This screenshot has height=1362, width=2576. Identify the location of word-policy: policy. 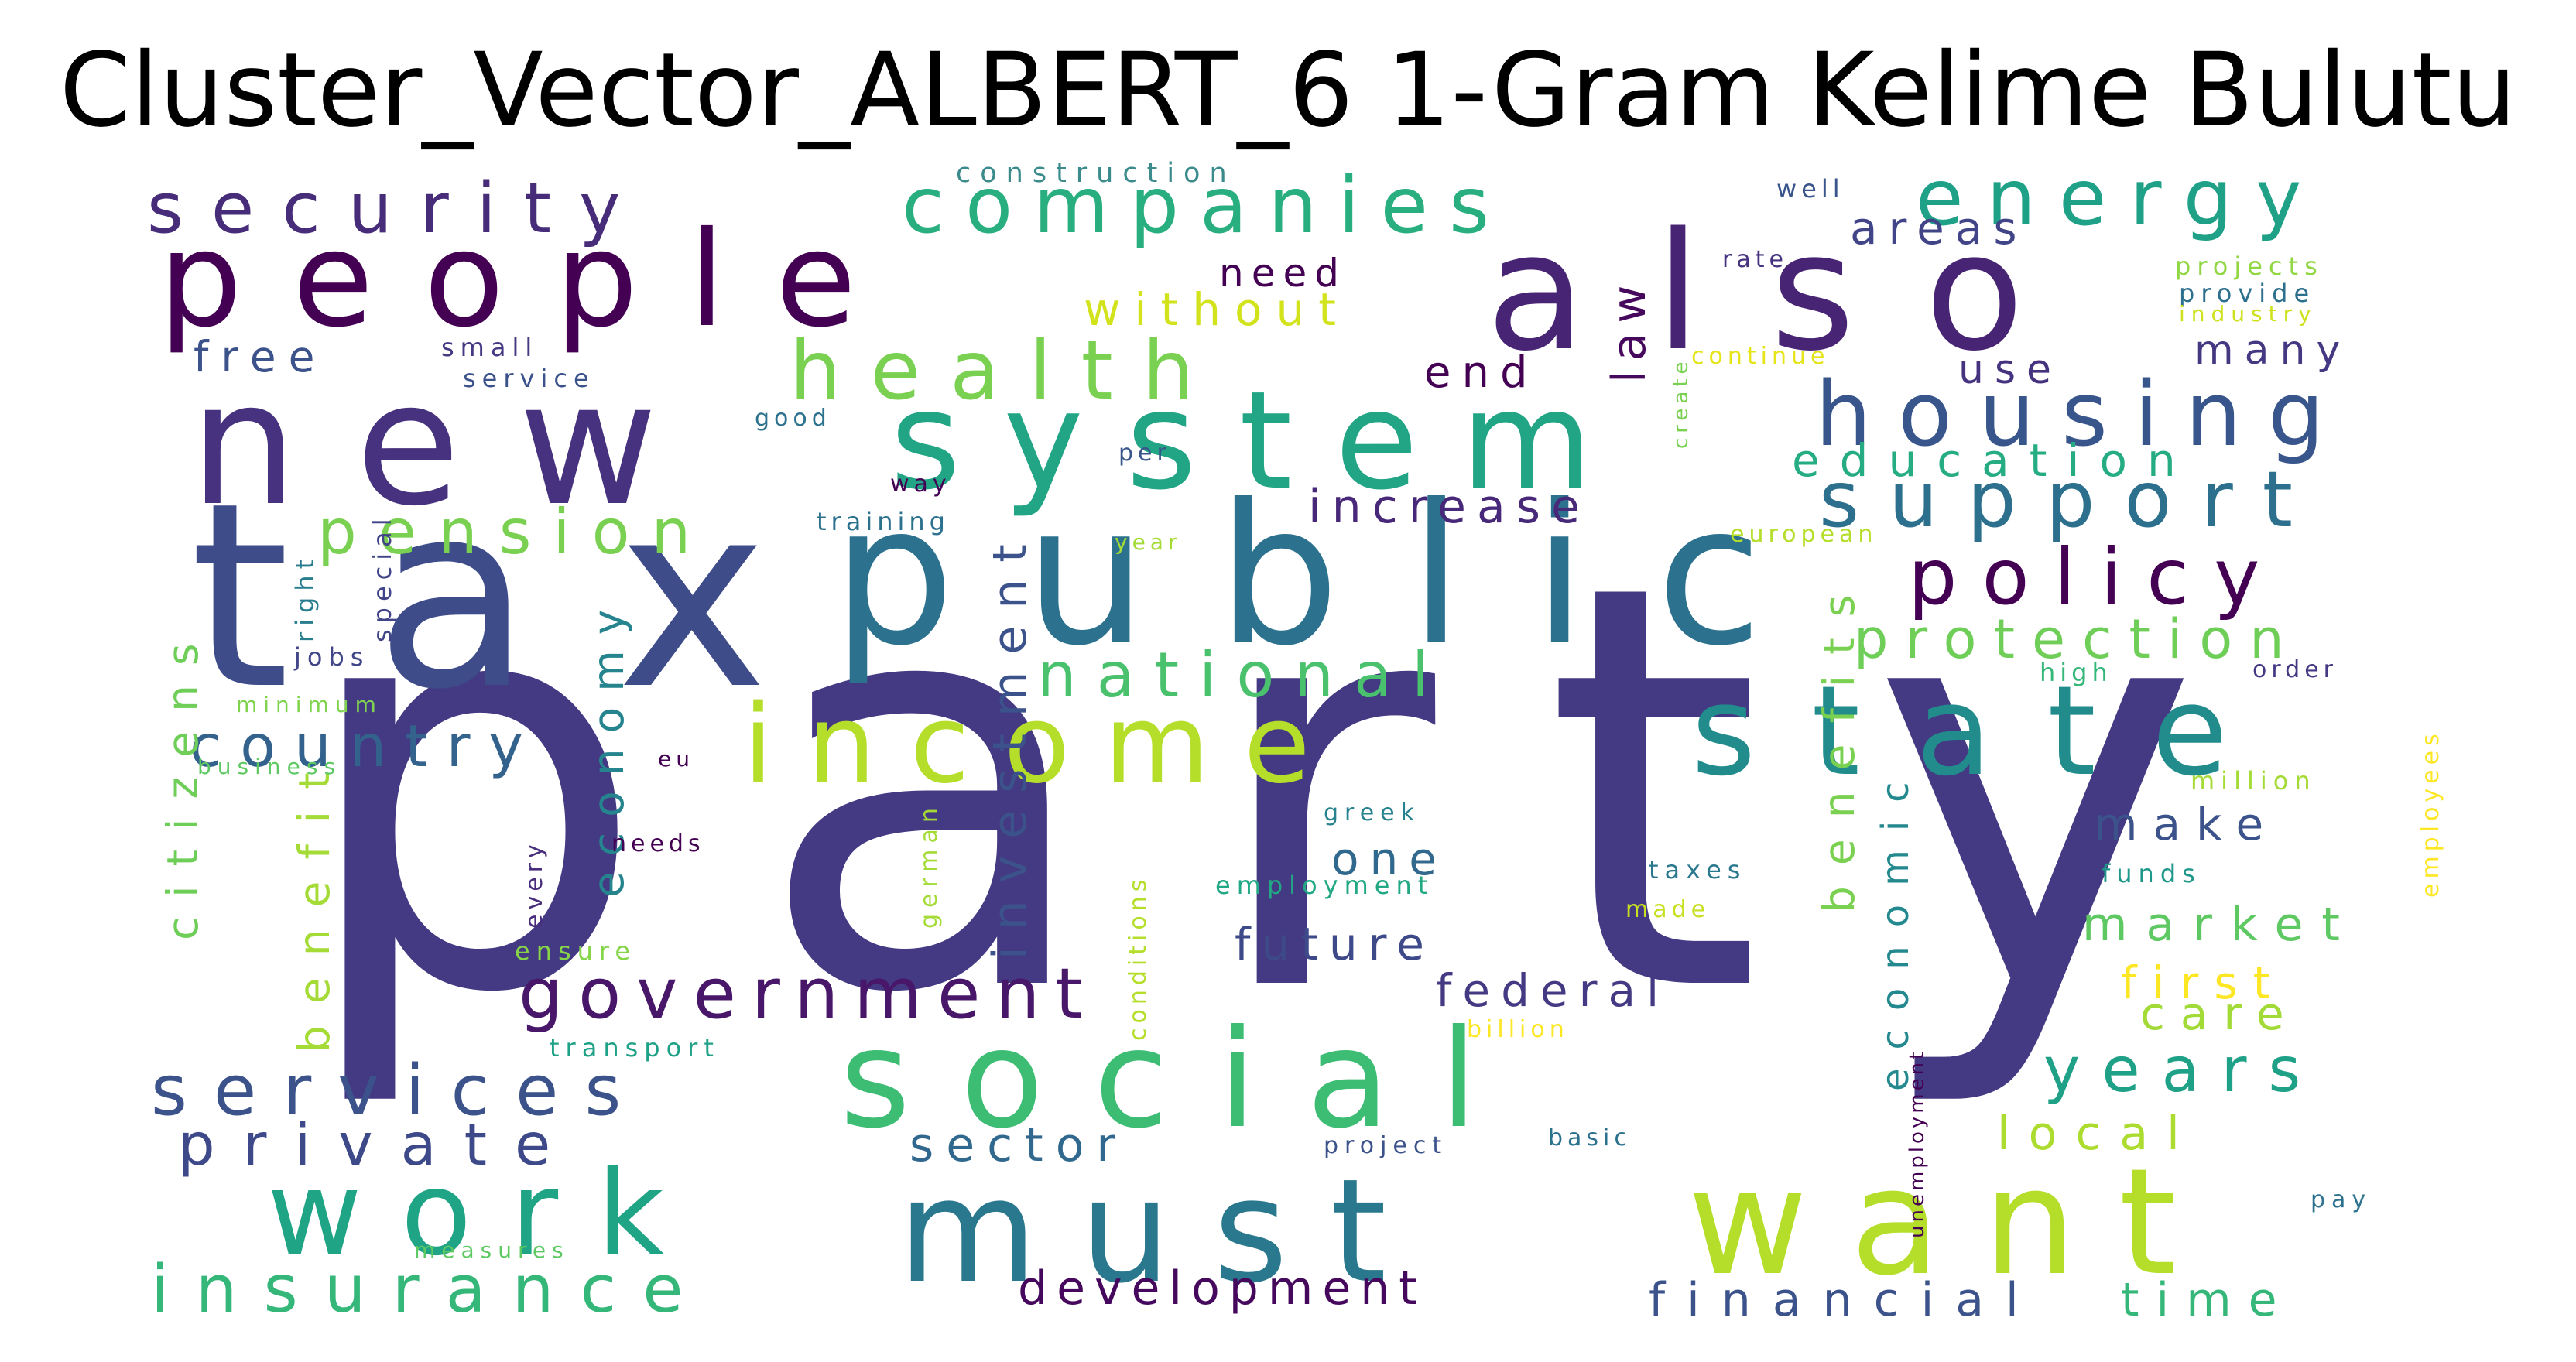
(2096, 577).